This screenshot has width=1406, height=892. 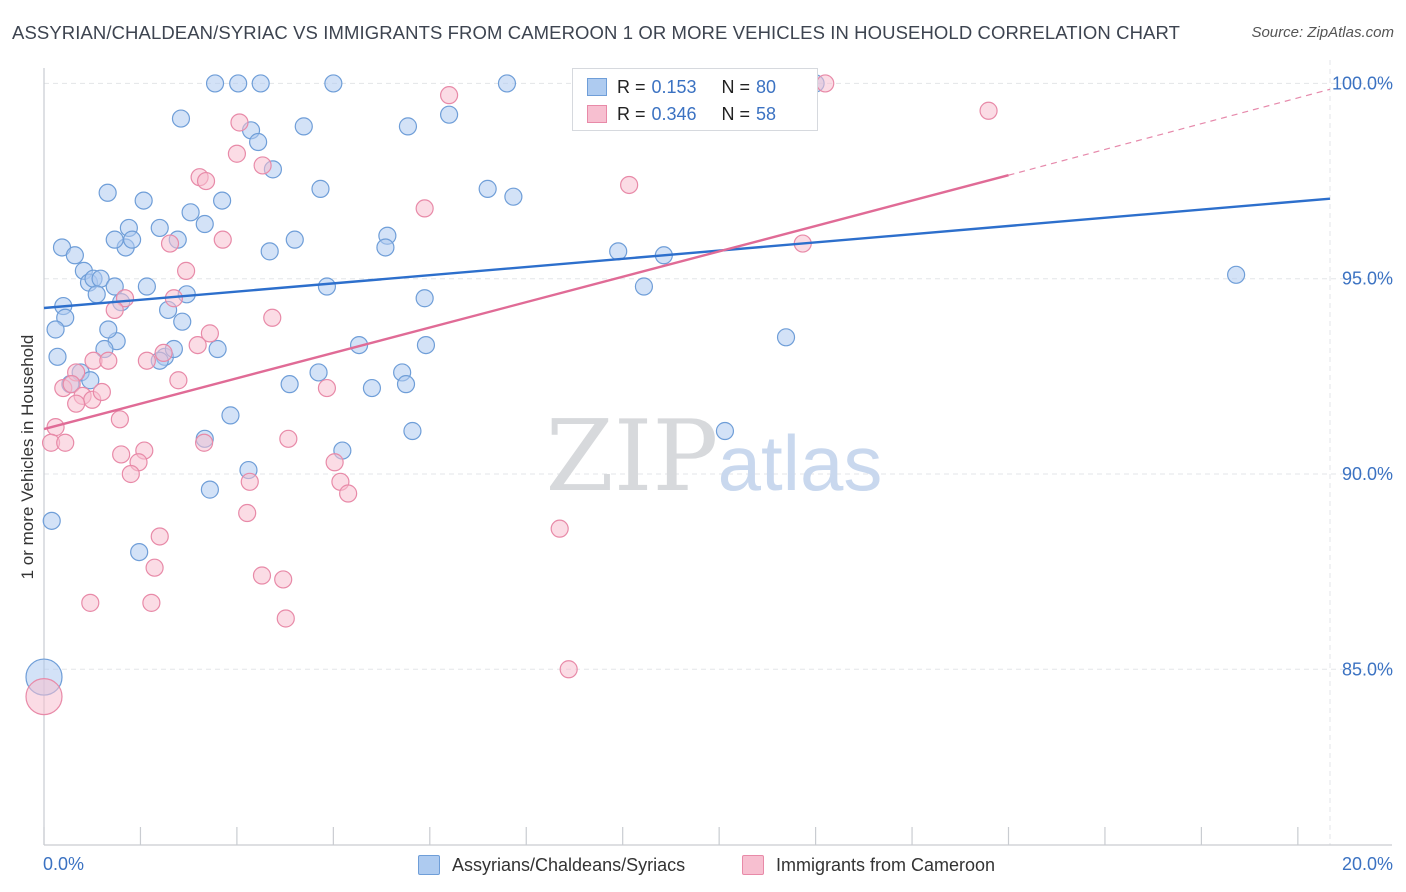 What do you see at coordinates (766, 86) in the screenshot?
I see `n-value: 80` at bounding box center [766, 86].